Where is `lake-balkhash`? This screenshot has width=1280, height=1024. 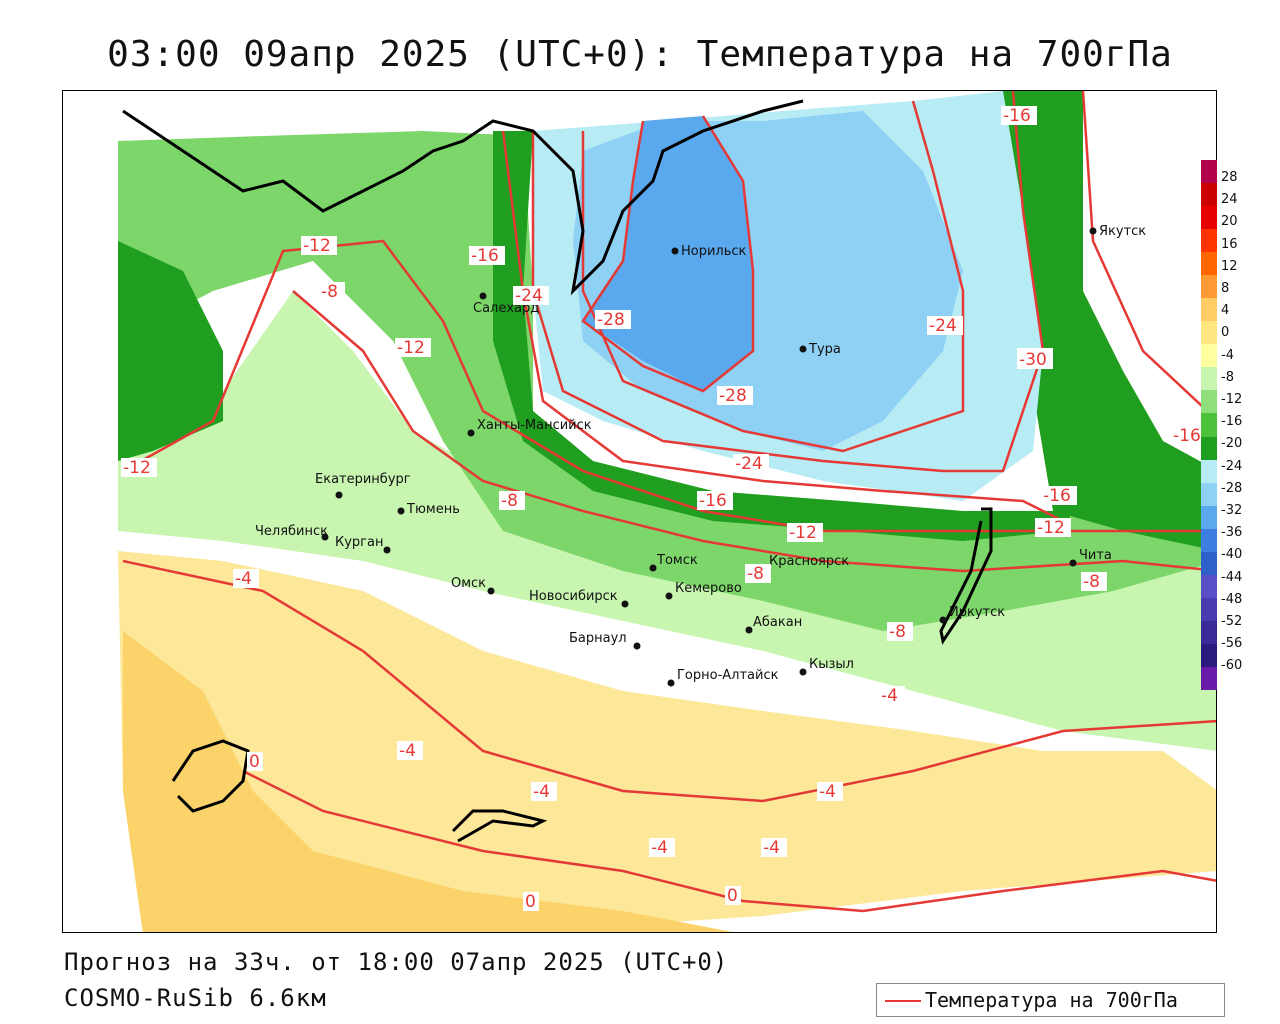 lake-balkhash is located at coordinates (499, 826).